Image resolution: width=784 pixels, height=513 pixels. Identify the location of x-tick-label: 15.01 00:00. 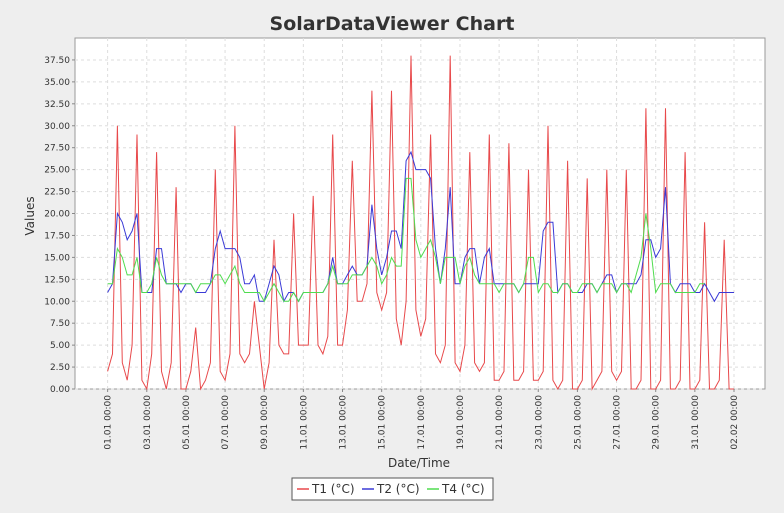
(383, 422).